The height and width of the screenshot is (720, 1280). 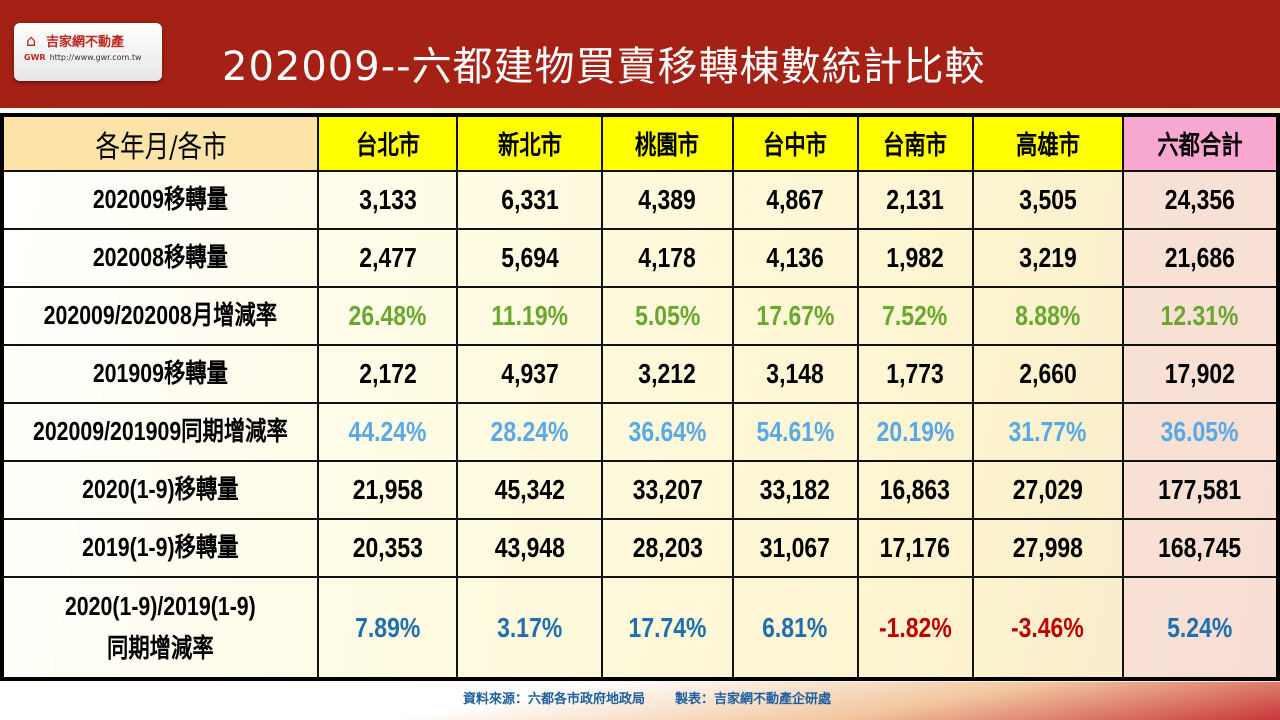 What do you see at coordinates (530, 200) in the screenshot?
I see `table-cell: 6,331` at bounding box center [530, 200].